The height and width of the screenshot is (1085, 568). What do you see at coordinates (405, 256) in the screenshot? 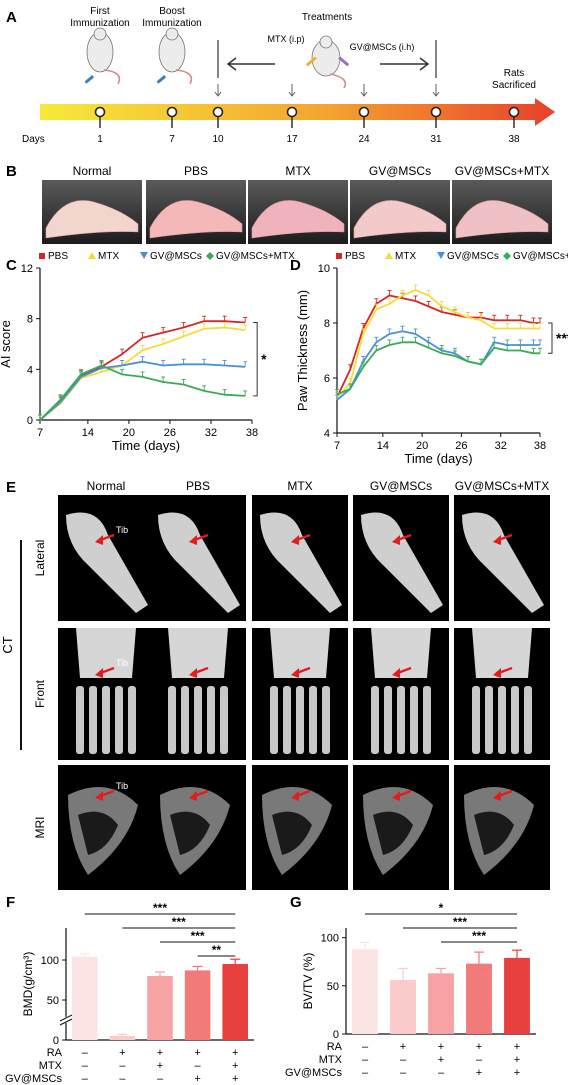
I see `legend-label: MTX` at bounding box center [405, 256].